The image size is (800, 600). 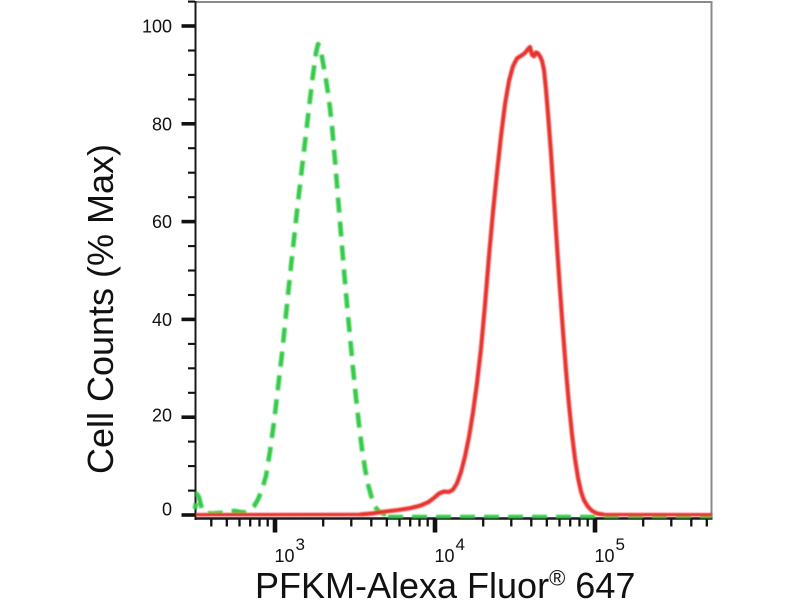 I want to click on svg-text: 0, so click(x=167, y=510).